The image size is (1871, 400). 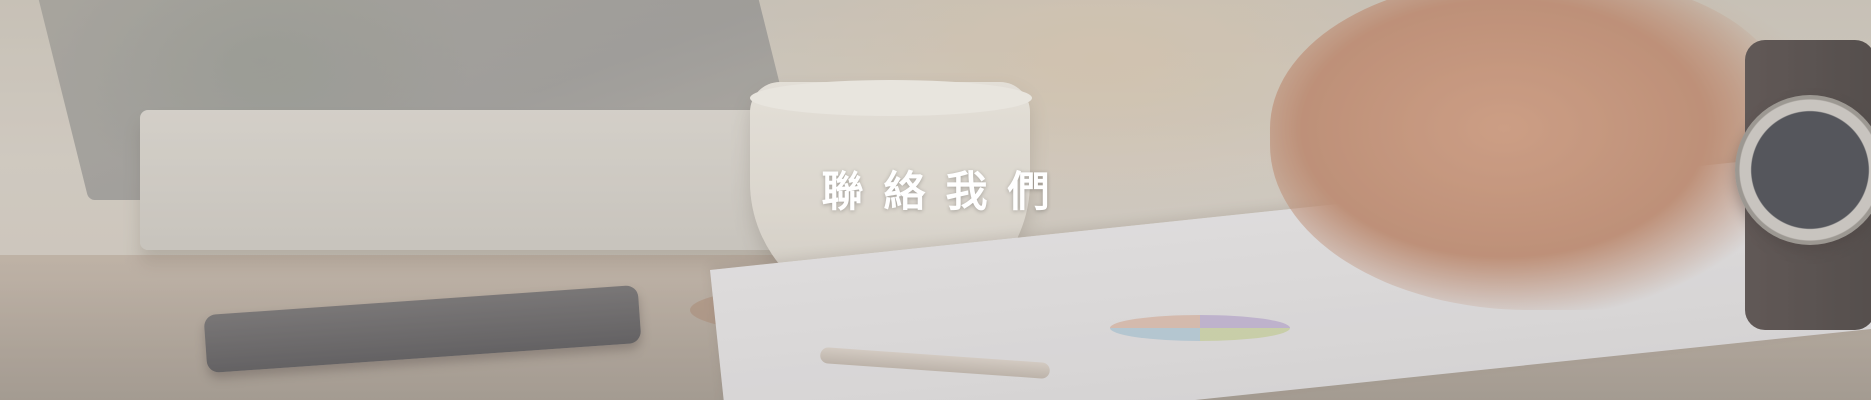 What do you see at coordinates (465, 180) in the screenshot?
I see `laptop-keyboard-photo` at bounding box center [465, 180].